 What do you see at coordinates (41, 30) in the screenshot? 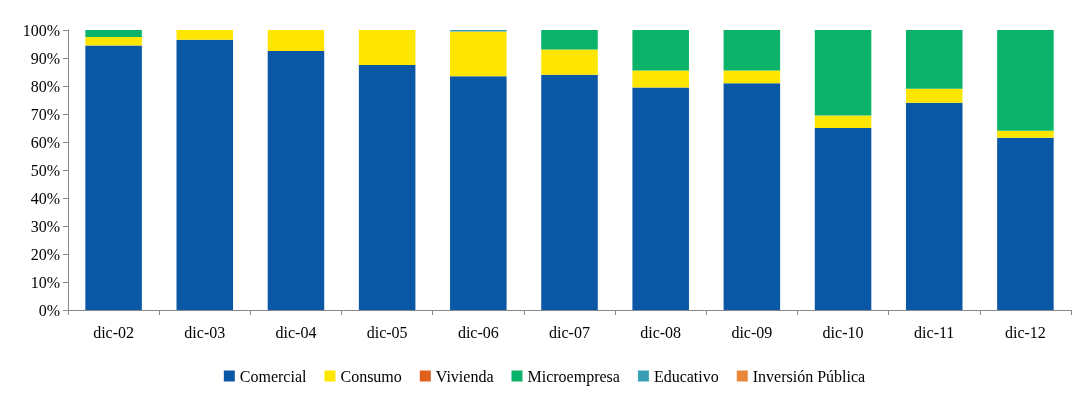
I see `y-tick-label: 100%` at bounding box center [41, 30].